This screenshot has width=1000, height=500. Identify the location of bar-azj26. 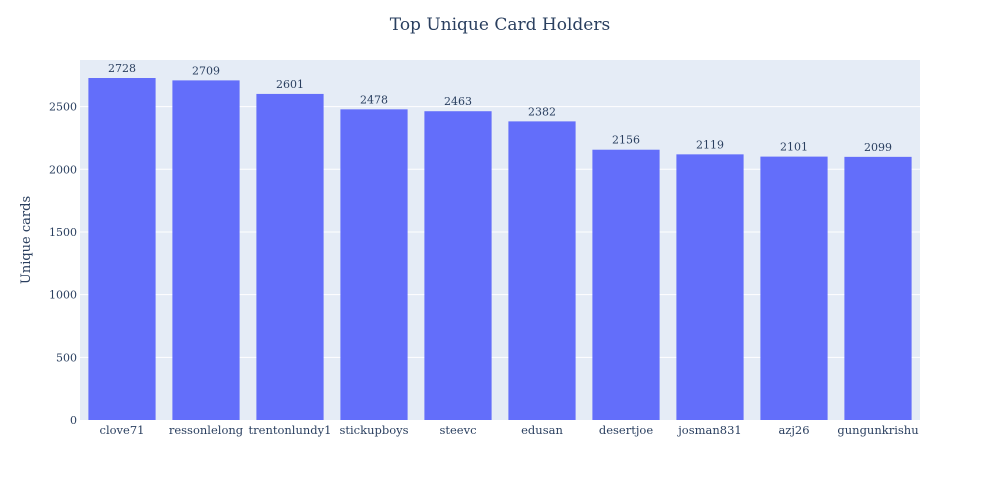
(794, 288).